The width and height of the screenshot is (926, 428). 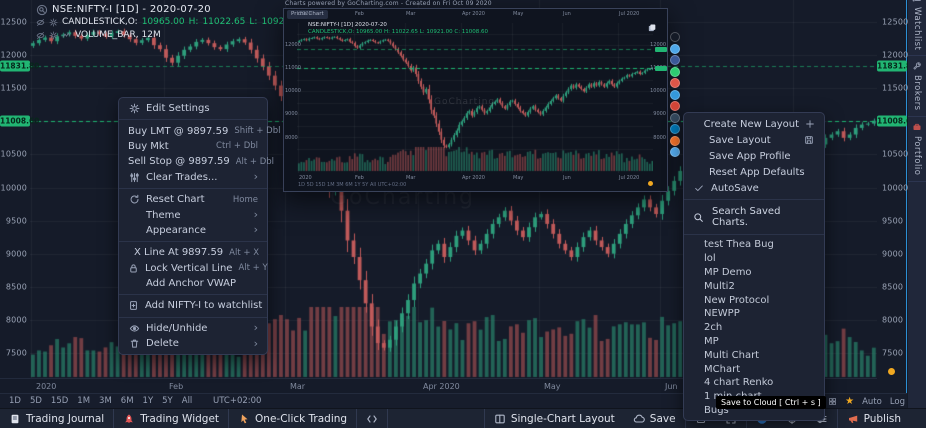 What do you see at coordinates (754, 216) in the screenshot?
I see `saved-charts-search: Search Saved Charts.` at bounding box center [754, 216].